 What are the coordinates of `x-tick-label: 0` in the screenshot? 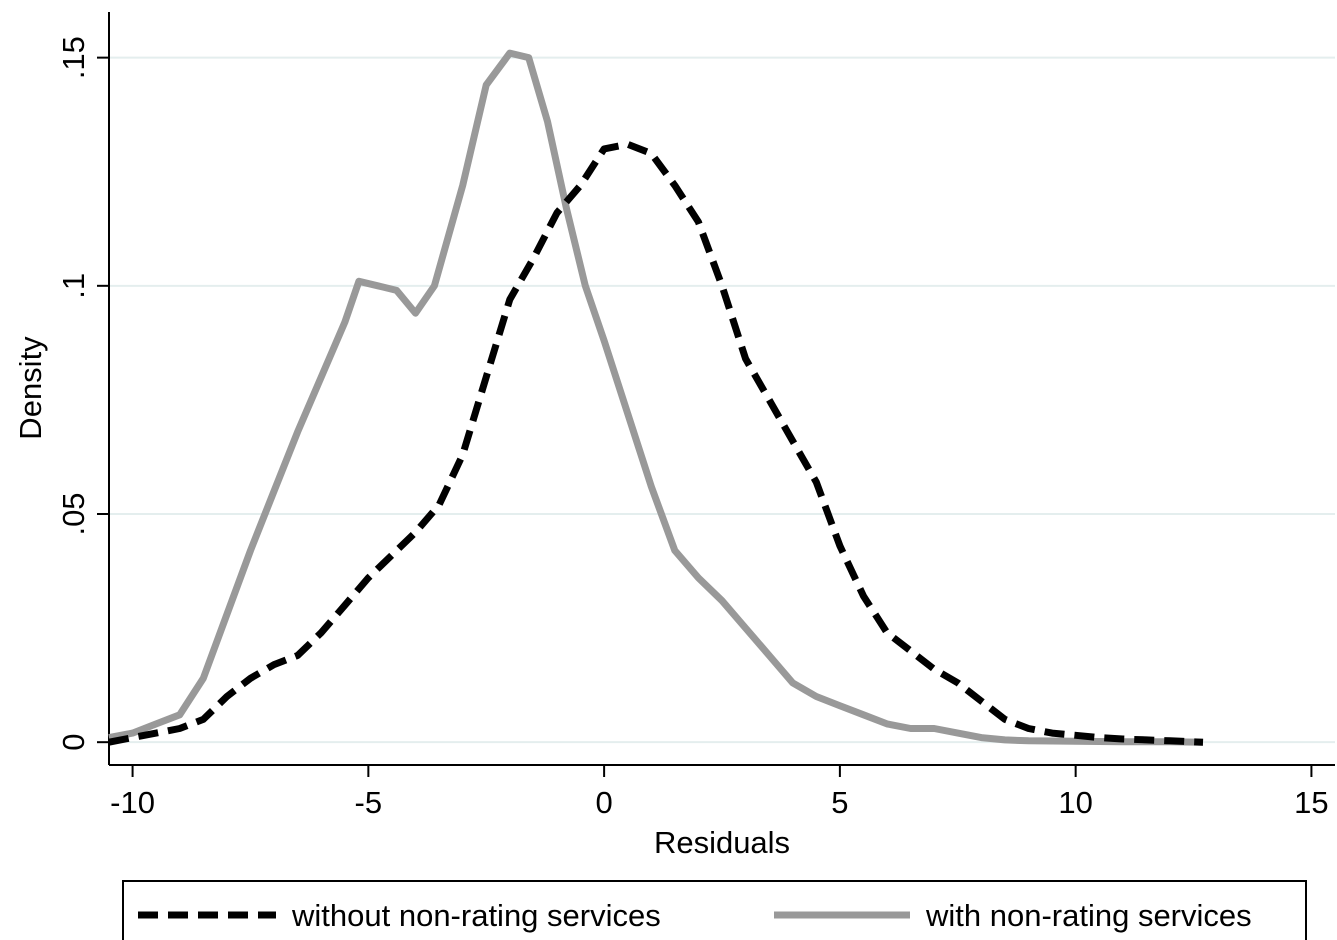 It's located at (603, 802).